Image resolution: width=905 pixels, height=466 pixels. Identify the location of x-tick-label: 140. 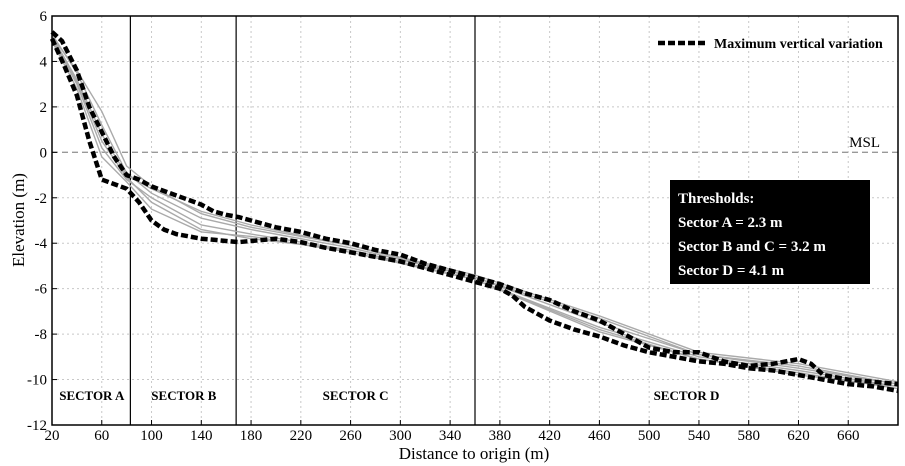
(201, 436).